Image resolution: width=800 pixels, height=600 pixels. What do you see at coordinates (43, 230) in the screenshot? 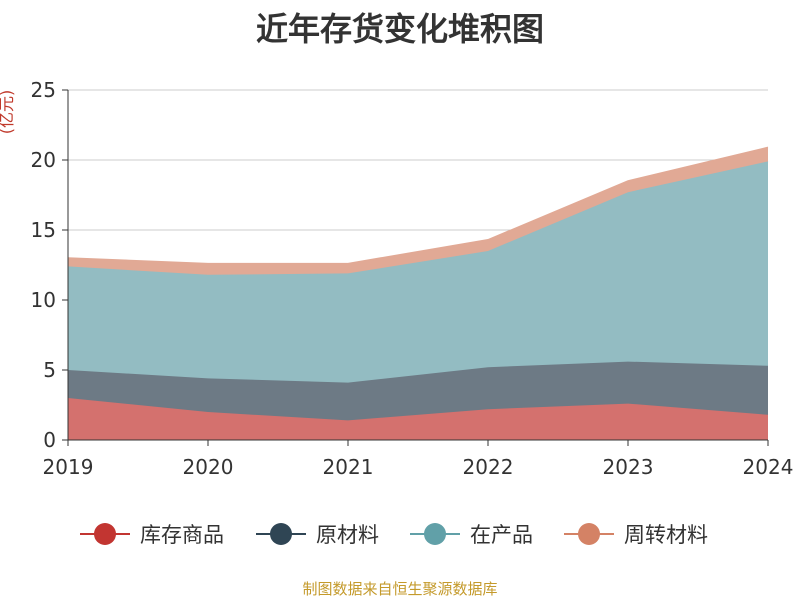
I see `y-tick-label: 15` at bounding box center [43, 230].